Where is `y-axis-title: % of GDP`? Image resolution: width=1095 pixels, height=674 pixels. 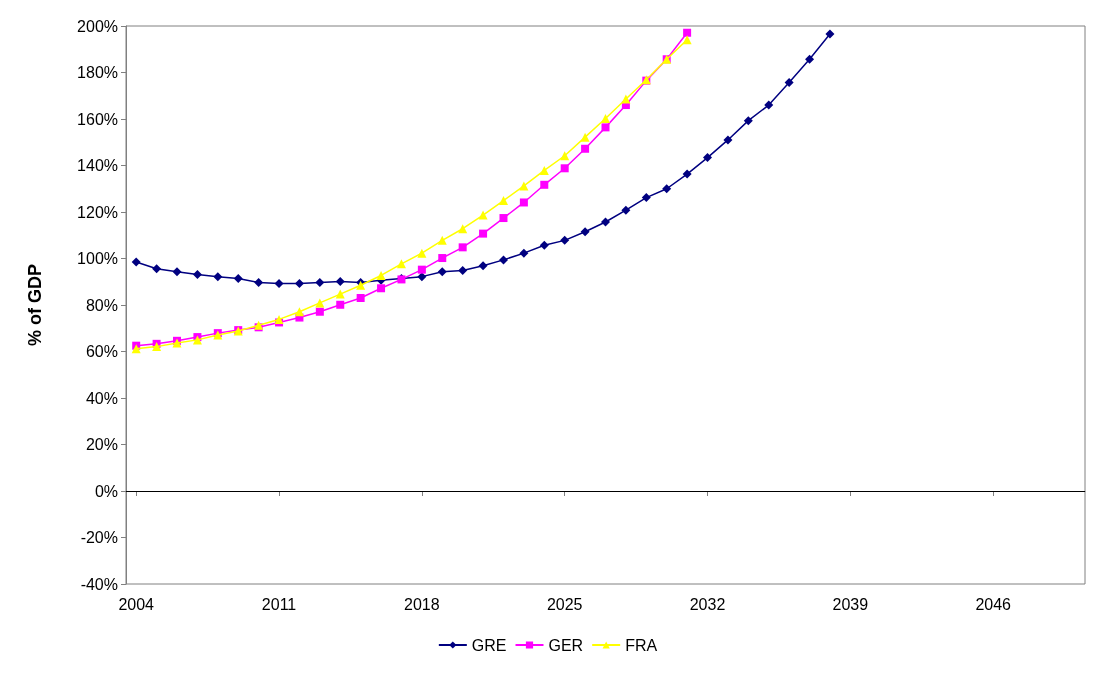
y-axis-title: % of GDP is located at coordinates (35, 305).